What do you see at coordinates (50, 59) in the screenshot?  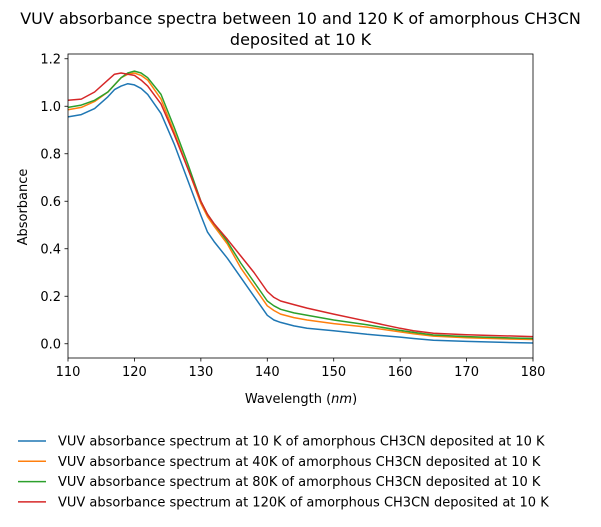 I see `y-tick-label: 1.2` at bounding box center [50, 59].